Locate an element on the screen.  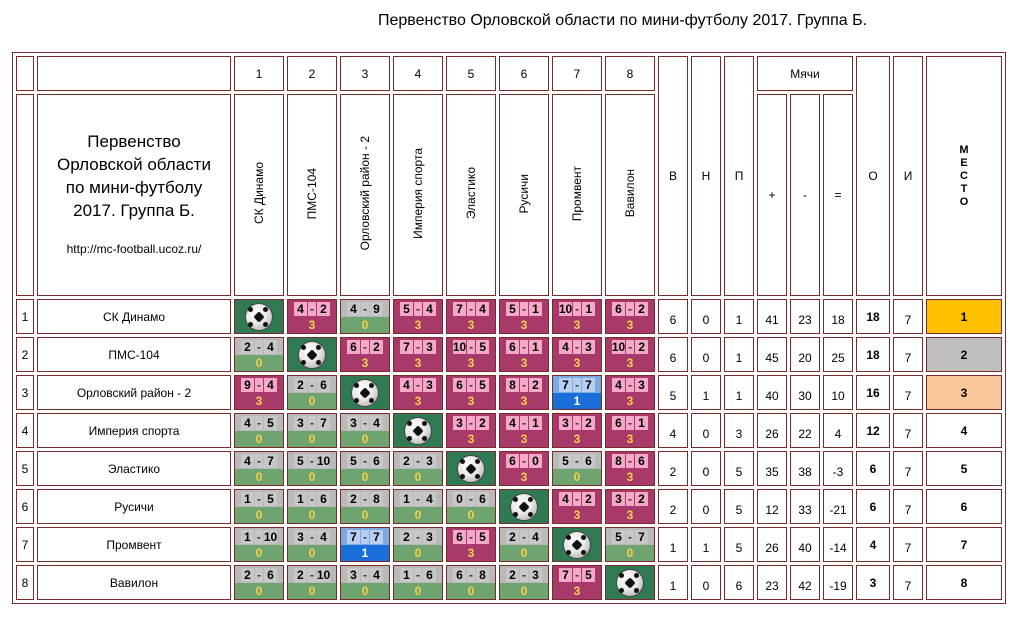
col-team-header: Промвент is located at coordinates (577, 195).